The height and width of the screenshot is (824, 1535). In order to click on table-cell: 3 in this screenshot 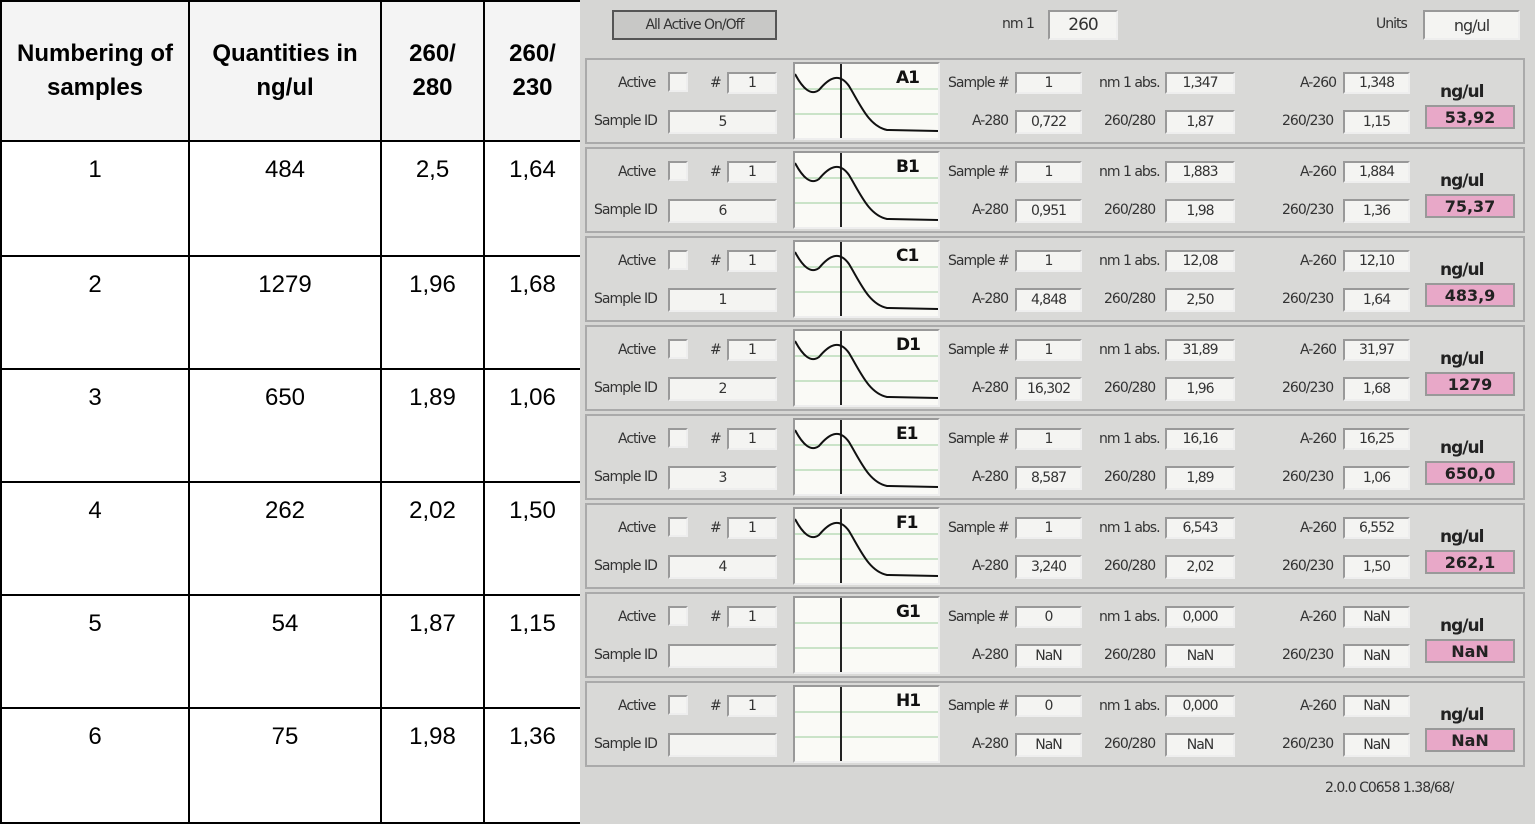, I will do `click(95, 425)`.